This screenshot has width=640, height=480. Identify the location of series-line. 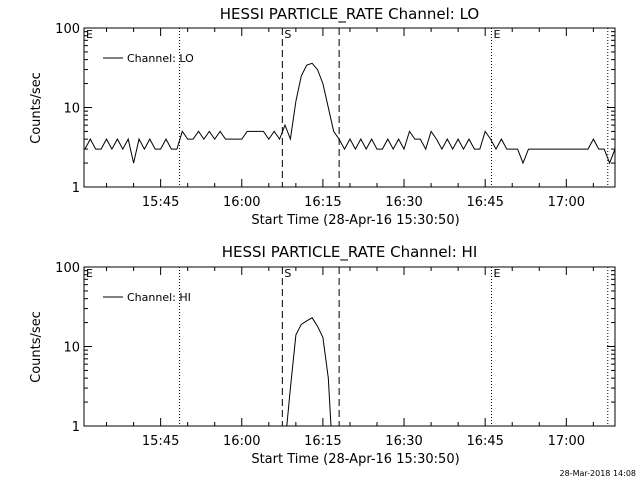
(309, 371).